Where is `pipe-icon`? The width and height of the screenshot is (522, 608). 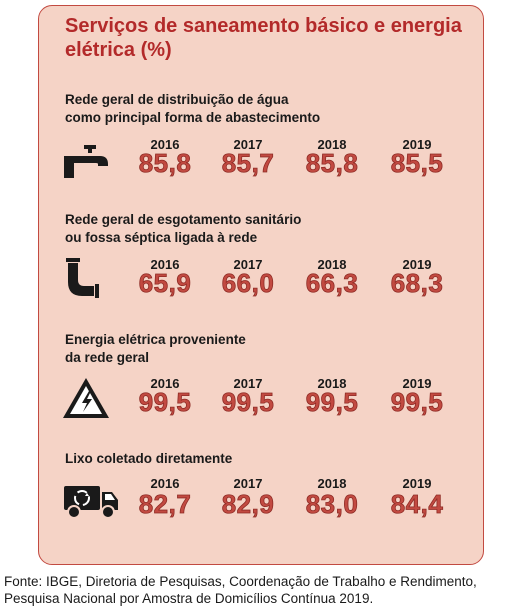 pipe-icon is located at coordinates (82, 278).